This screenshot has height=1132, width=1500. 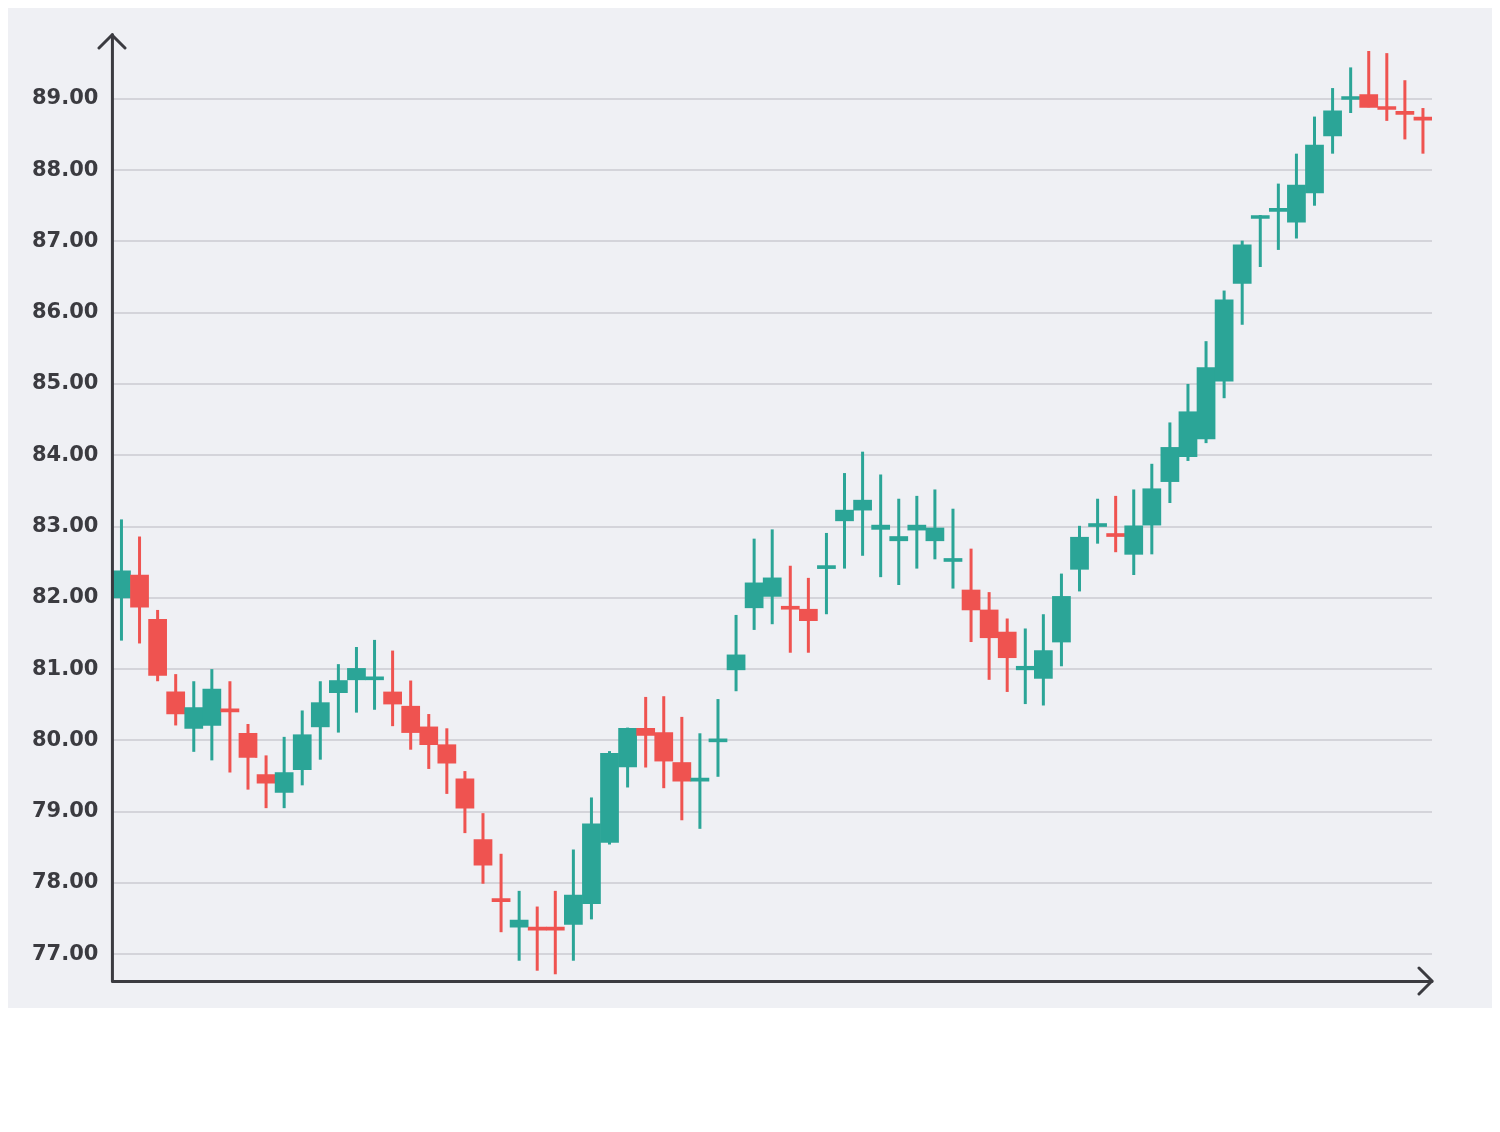 I want to click on y-tick-label: 77.00, so click(x=65, y=952).